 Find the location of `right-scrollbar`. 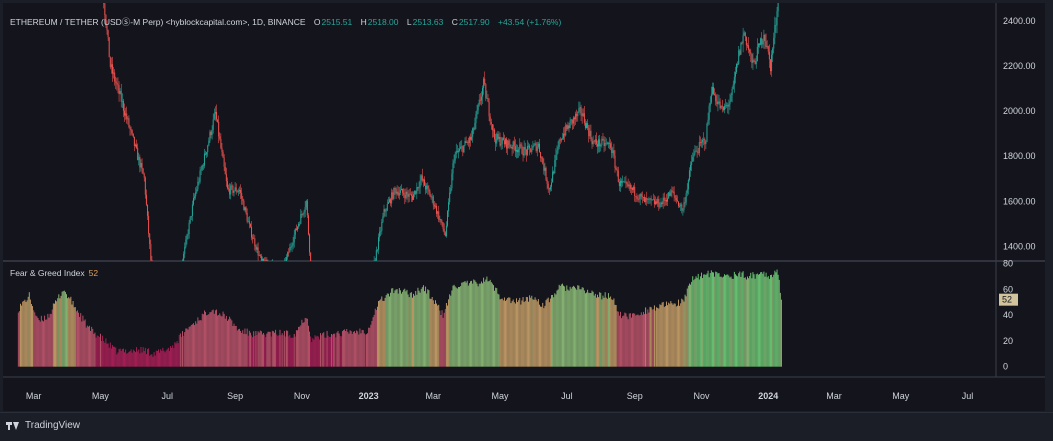

right-scrollbar is located at coordinates (1049, 207).